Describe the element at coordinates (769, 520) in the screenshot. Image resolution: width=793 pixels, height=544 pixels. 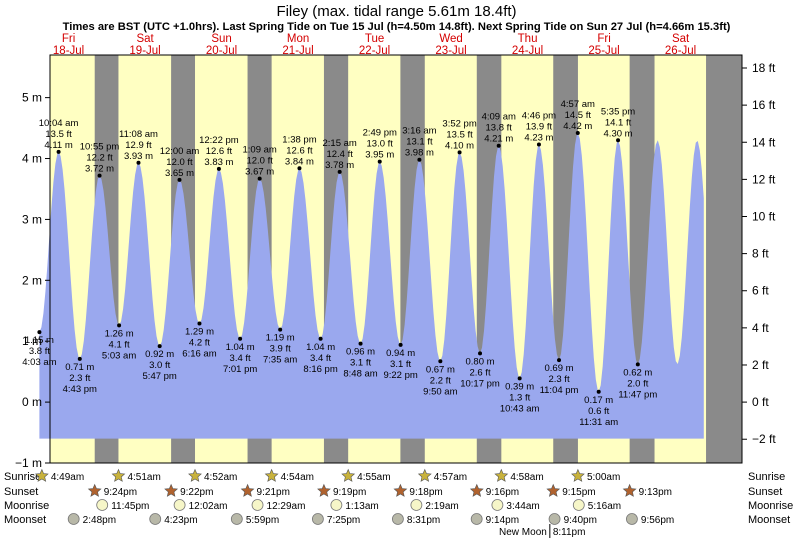
I see `moonset-row-label-right: Moonset` at that location.